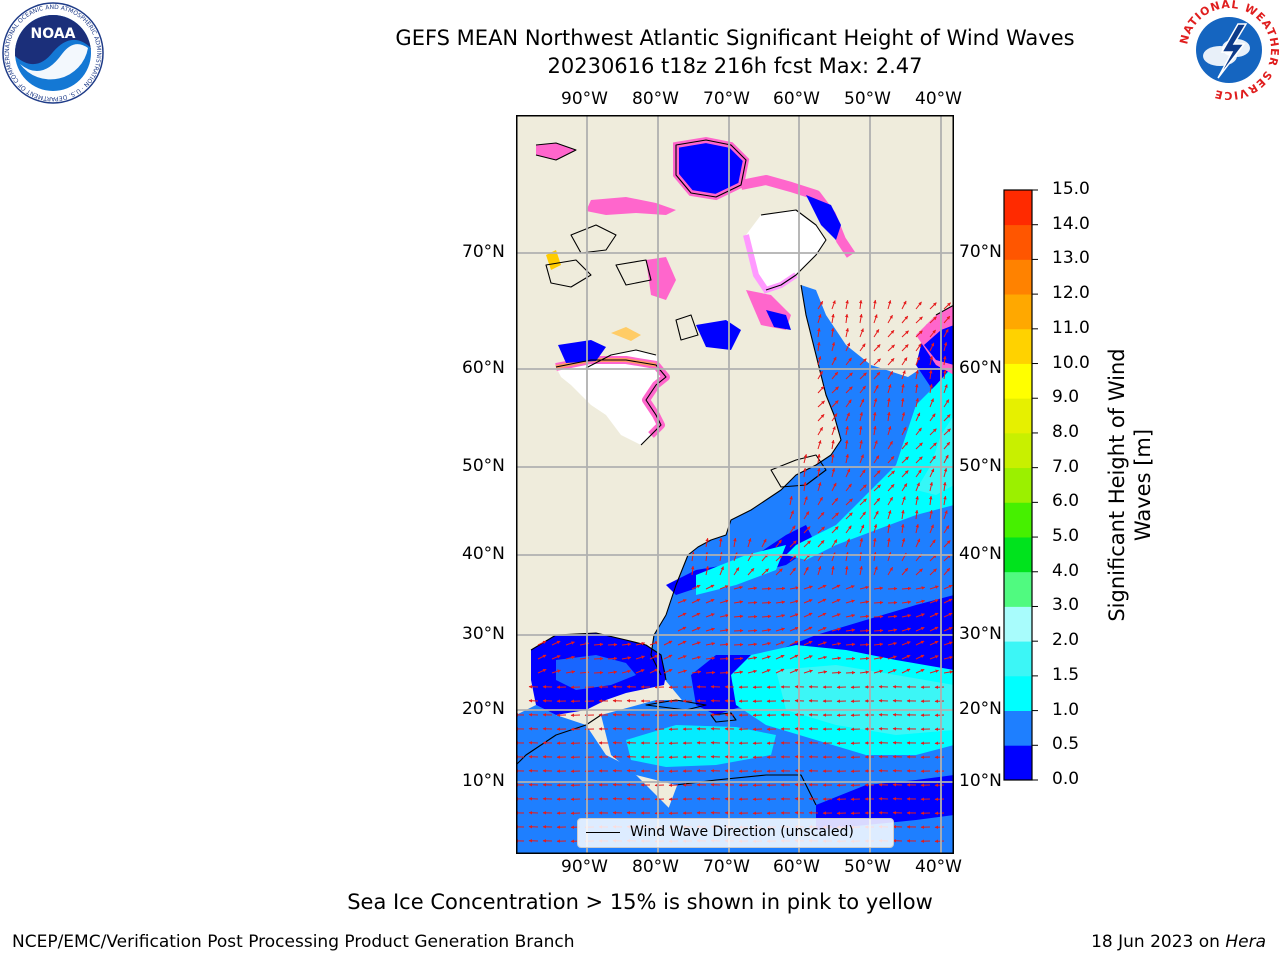 The width and height of the screenshot is (1280, 960). What do you see at coordinates (483, 554) in the screenshot?
I see `lat-label-left: 40°N` at bounding box center [483, 554].